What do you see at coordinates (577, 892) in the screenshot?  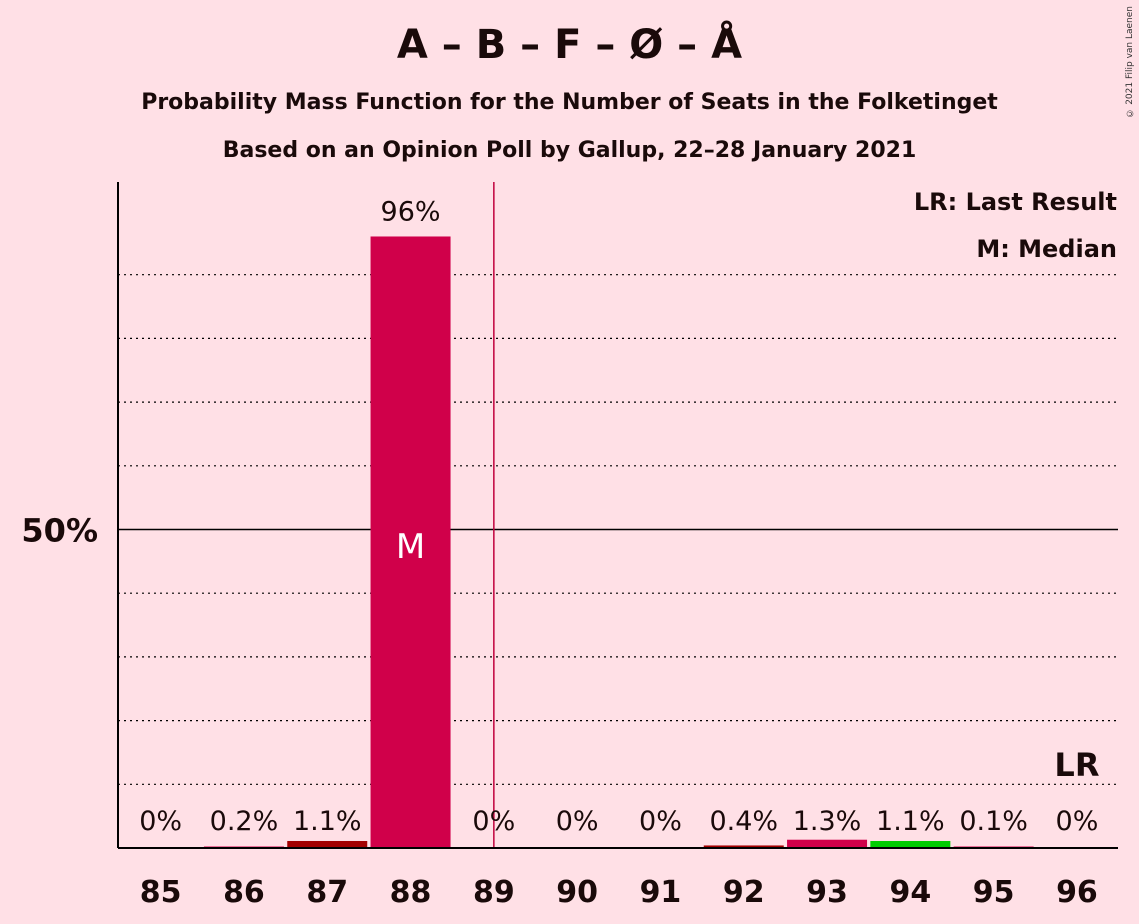 I see `x-tick-90: 90` at bounding box center [577, 892].